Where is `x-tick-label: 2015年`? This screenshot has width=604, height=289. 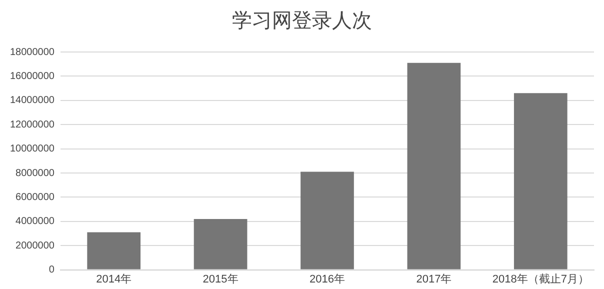
x-tick-label: 2015年 is located at coordinates (220, 279).